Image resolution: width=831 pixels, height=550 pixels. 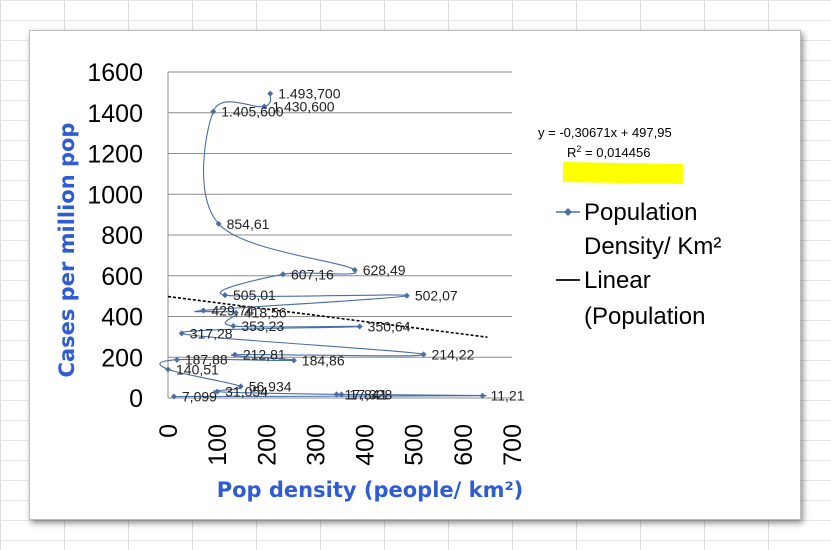 What do you see at coordinates (169, 431) in the screenshot?
I see `x-tick-0: 0` at bounding box center [169, 431].